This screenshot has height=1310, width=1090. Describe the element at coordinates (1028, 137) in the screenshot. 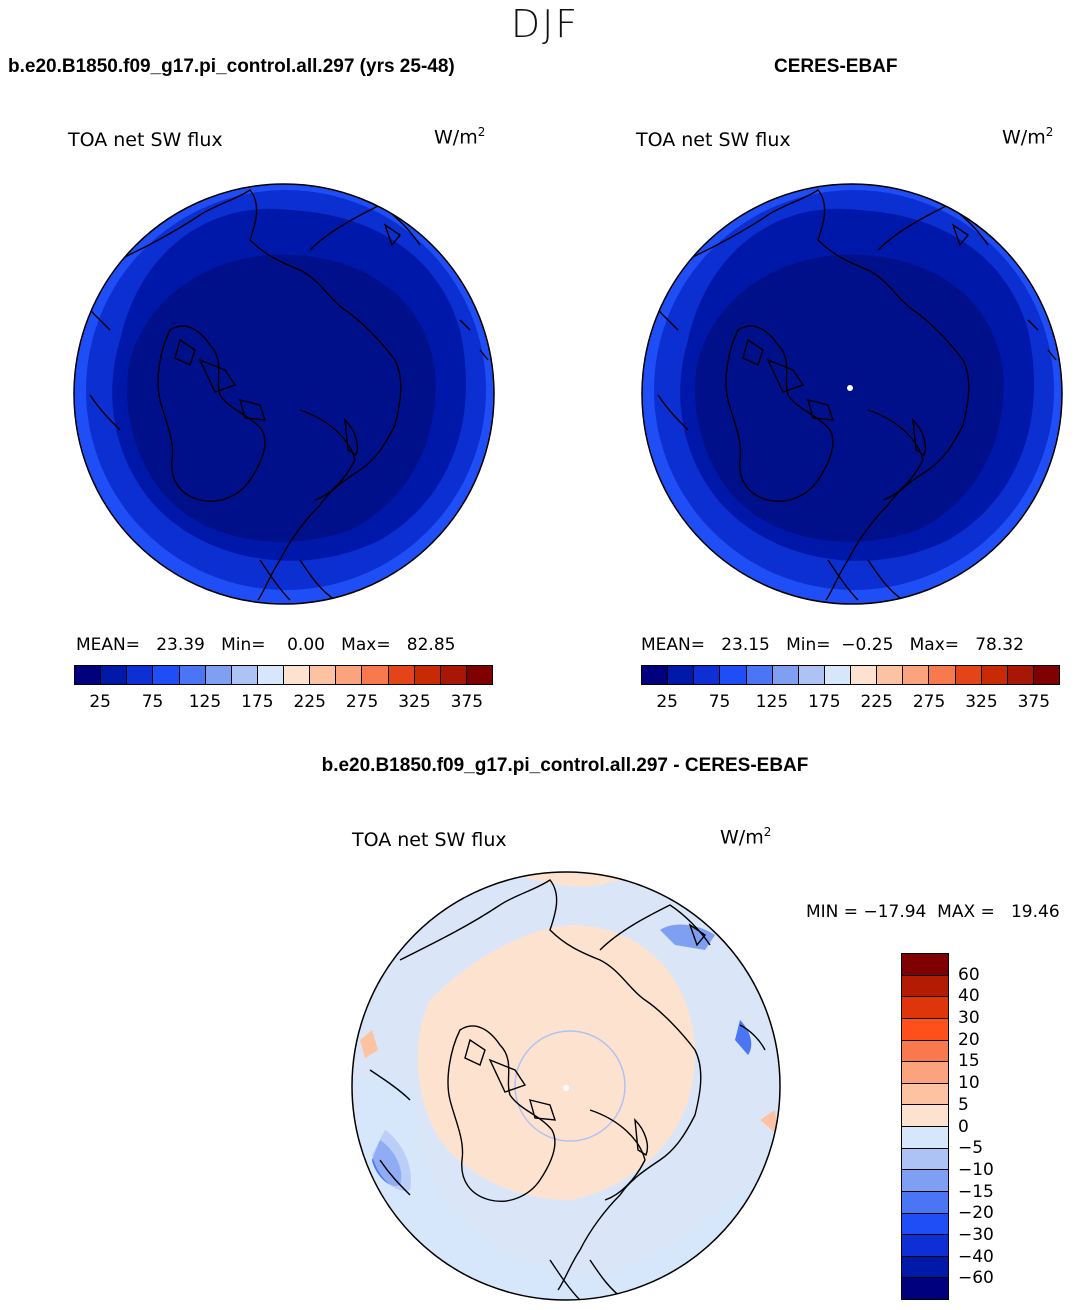

I see `obs-units: W/m2` at that location.